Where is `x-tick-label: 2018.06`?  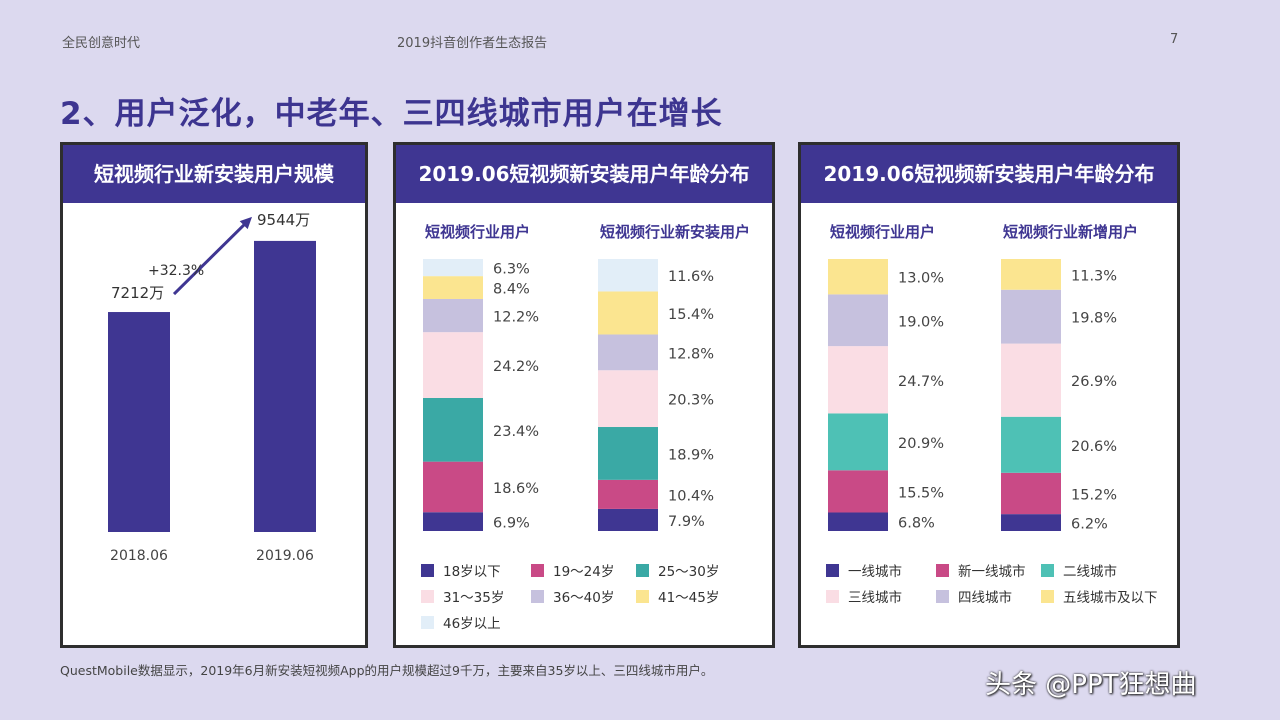
x-tick-label: 2018.06 is located at coordinates (139, 556).